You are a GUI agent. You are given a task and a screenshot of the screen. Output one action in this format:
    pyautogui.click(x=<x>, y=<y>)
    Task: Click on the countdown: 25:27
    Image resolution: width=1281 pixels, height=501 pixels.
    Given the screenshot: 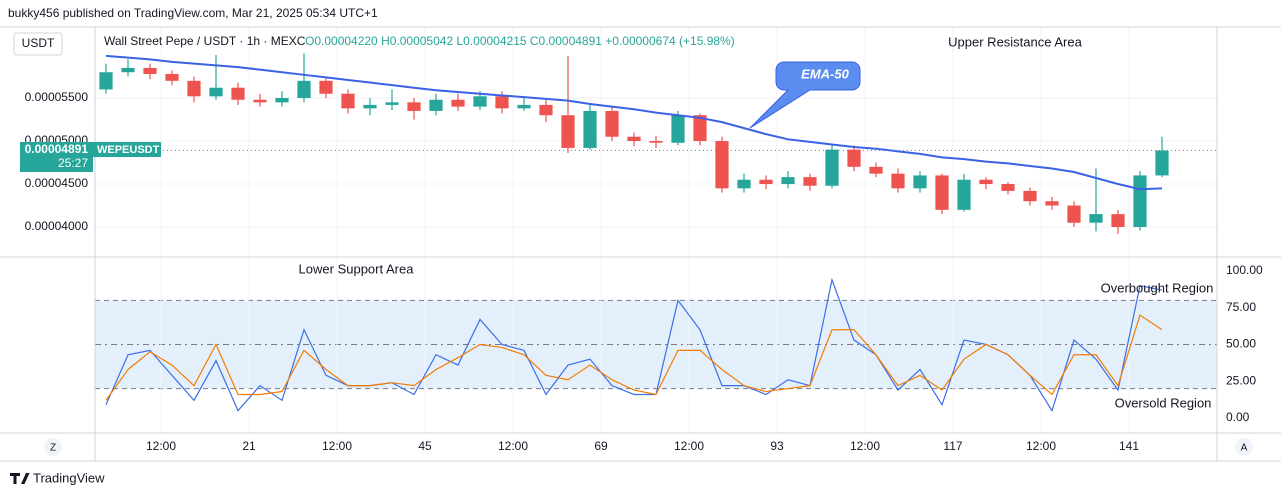 What is the action you would take?
    pyautogui.click(x=73, y=163)
    